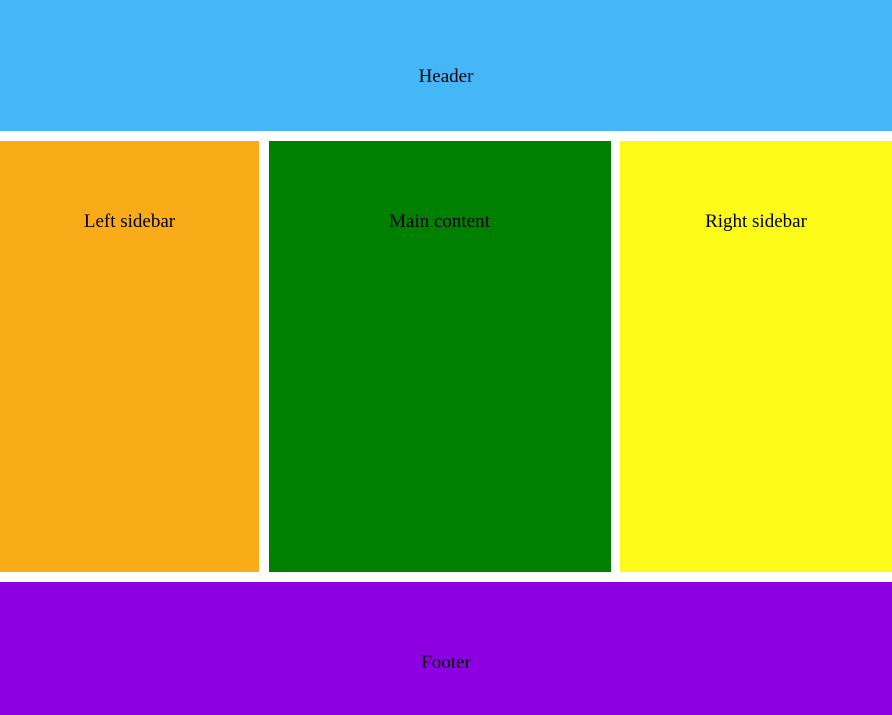 This screenshot has width=892, height=715. What do you see at coordinates (446, 662) in the screenshot?
I see `footer-label: Footer` at bounding box center [446, 662].